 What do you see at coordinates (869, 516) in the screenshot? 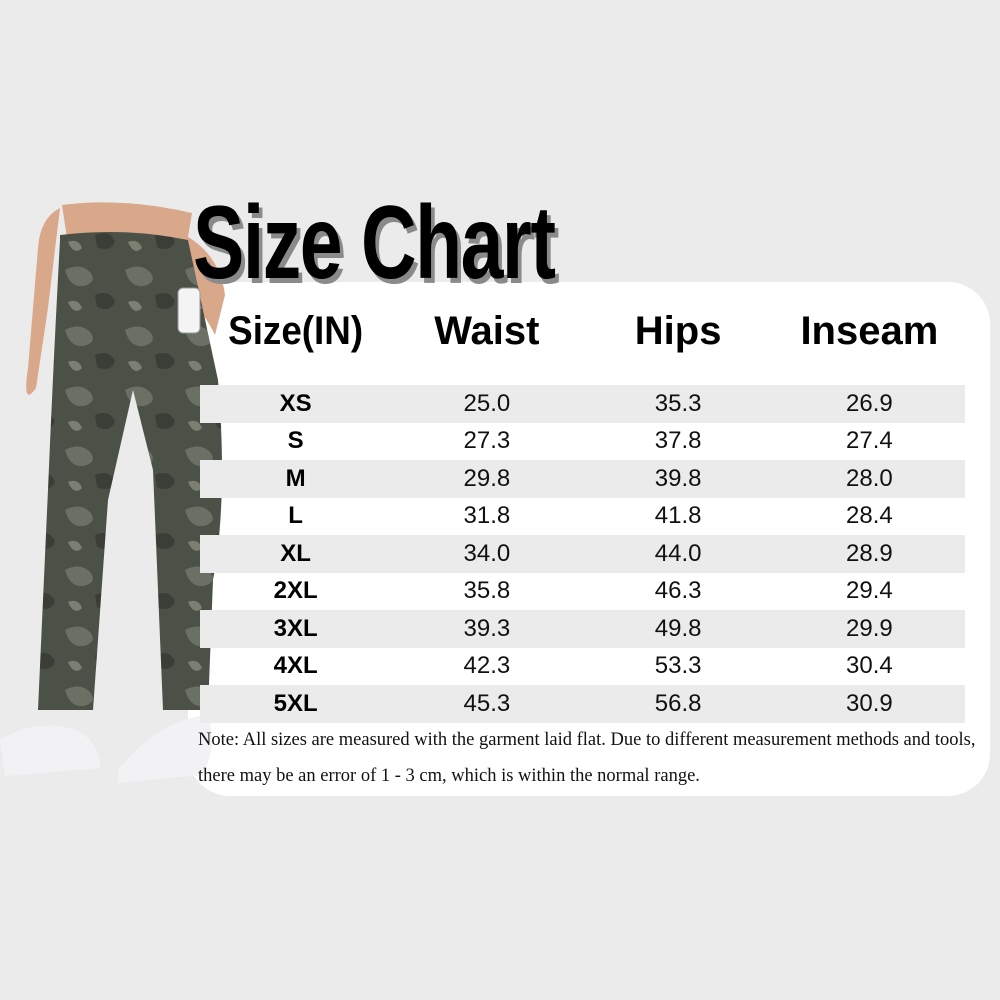
I see `cell-inseam: 28.4` at bounding box center [869, 516].